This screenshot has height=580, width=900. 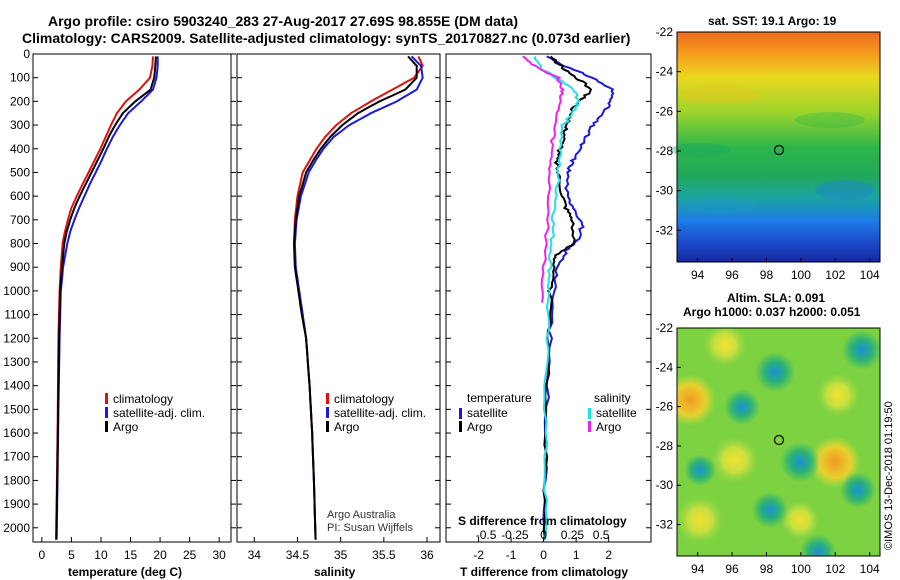 What do you see at coordinates (190, 555) in the screenshot?
I see `x-tick-label: 25` at bounding box center [190, 555].